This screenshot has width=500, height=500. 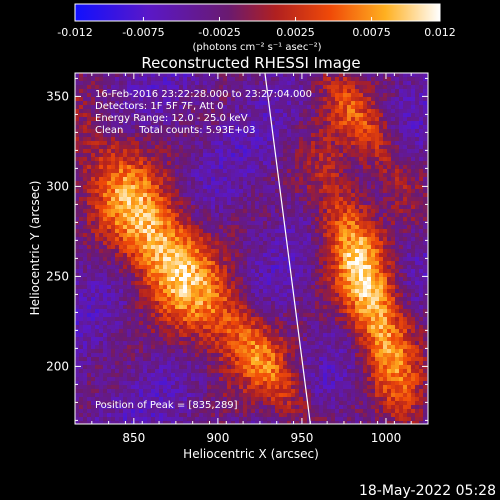 What do you see at coordinates (74, 32) in the screenshot?
I see `colorbar-tick-label: -0.012` at bounding box center [74, 32].